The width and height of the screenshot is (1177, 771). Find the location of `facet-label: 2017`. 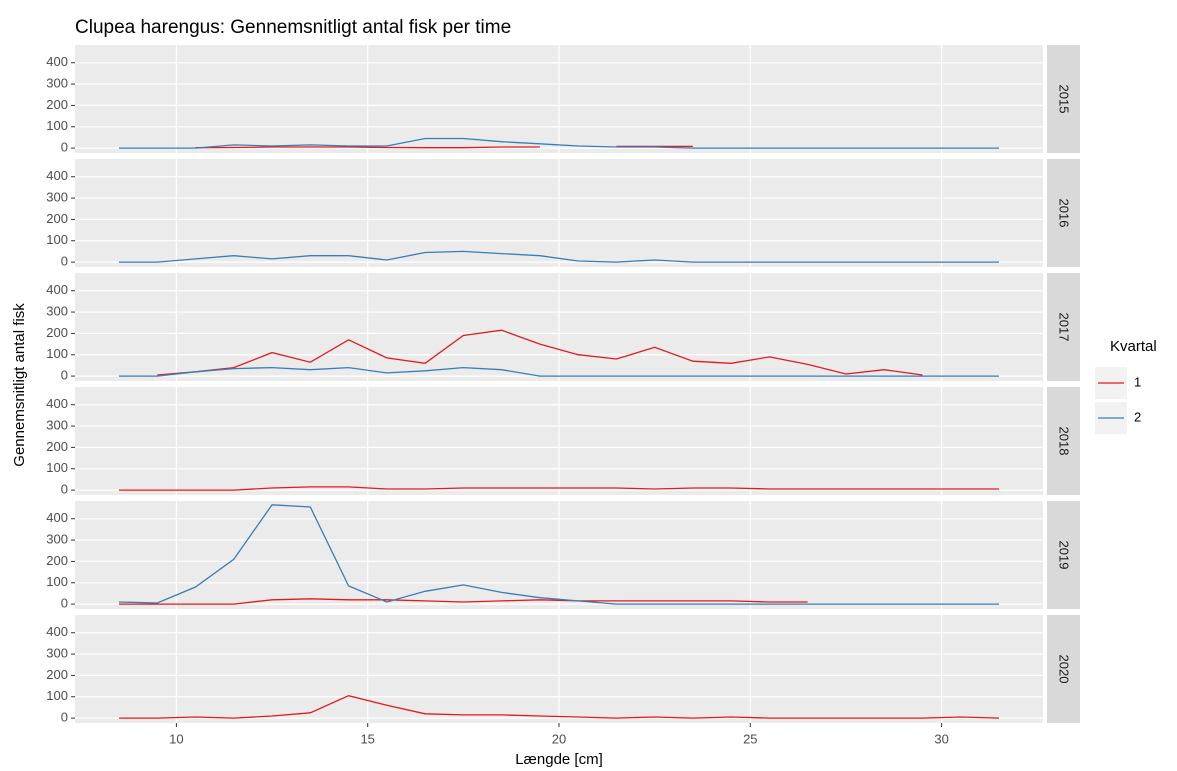

facet-label: 2017 is located at coordinates (1064, 327).